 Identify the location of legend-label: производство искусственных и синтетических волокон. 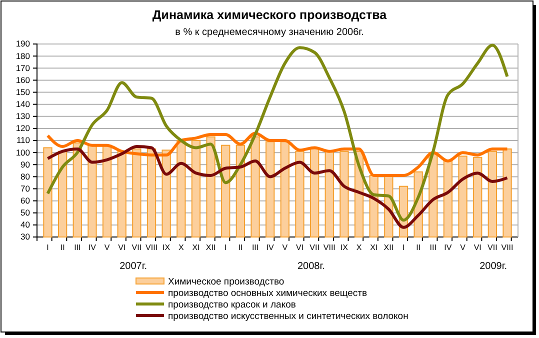
(288, 316).